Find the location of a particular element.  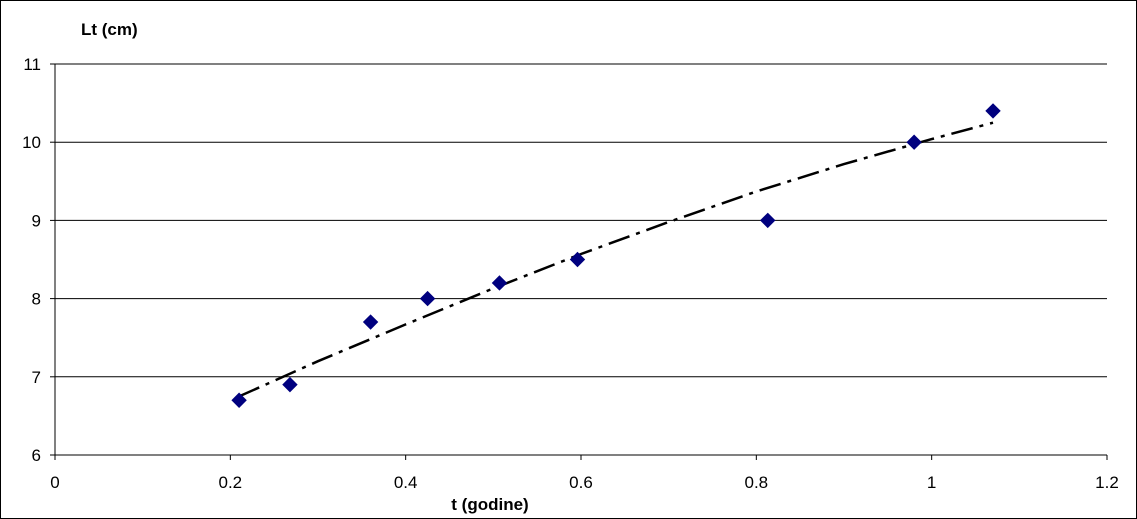

y-tick-label: 7 is located at coordinates (36, 377).